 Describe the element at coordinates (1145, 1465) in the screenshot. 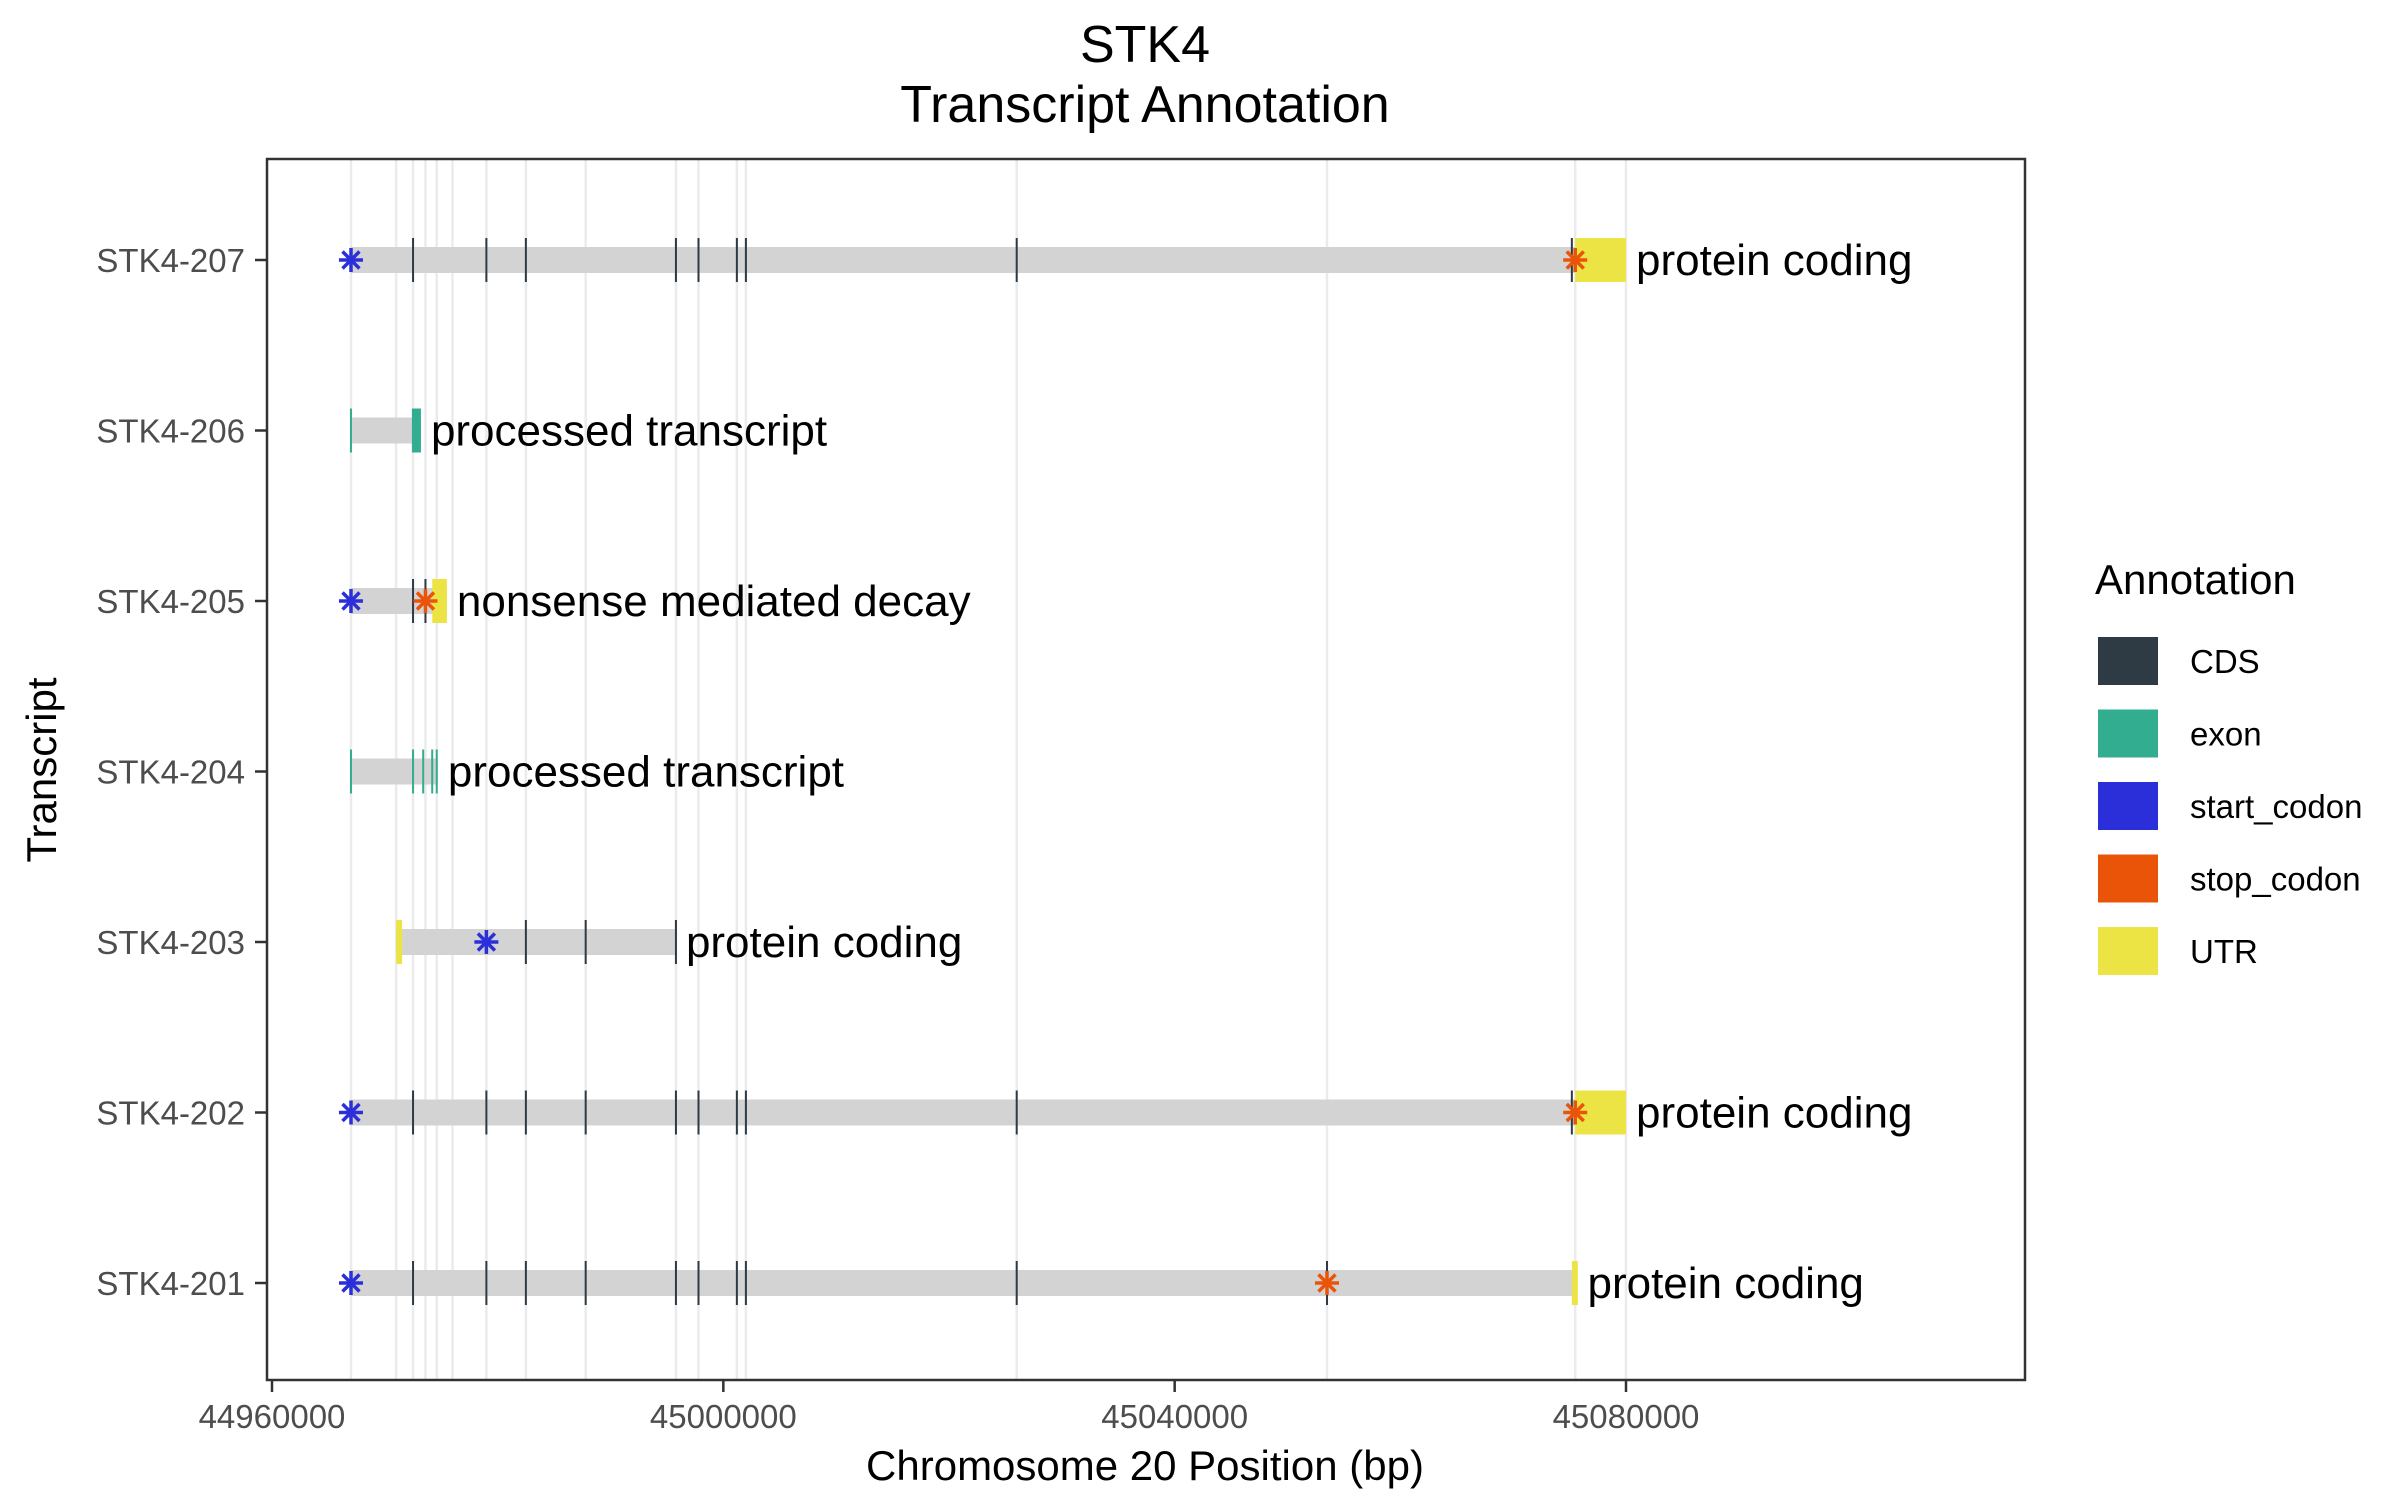

I see `x-axis-title: Chromosome 20 Position (bp)` at that location.